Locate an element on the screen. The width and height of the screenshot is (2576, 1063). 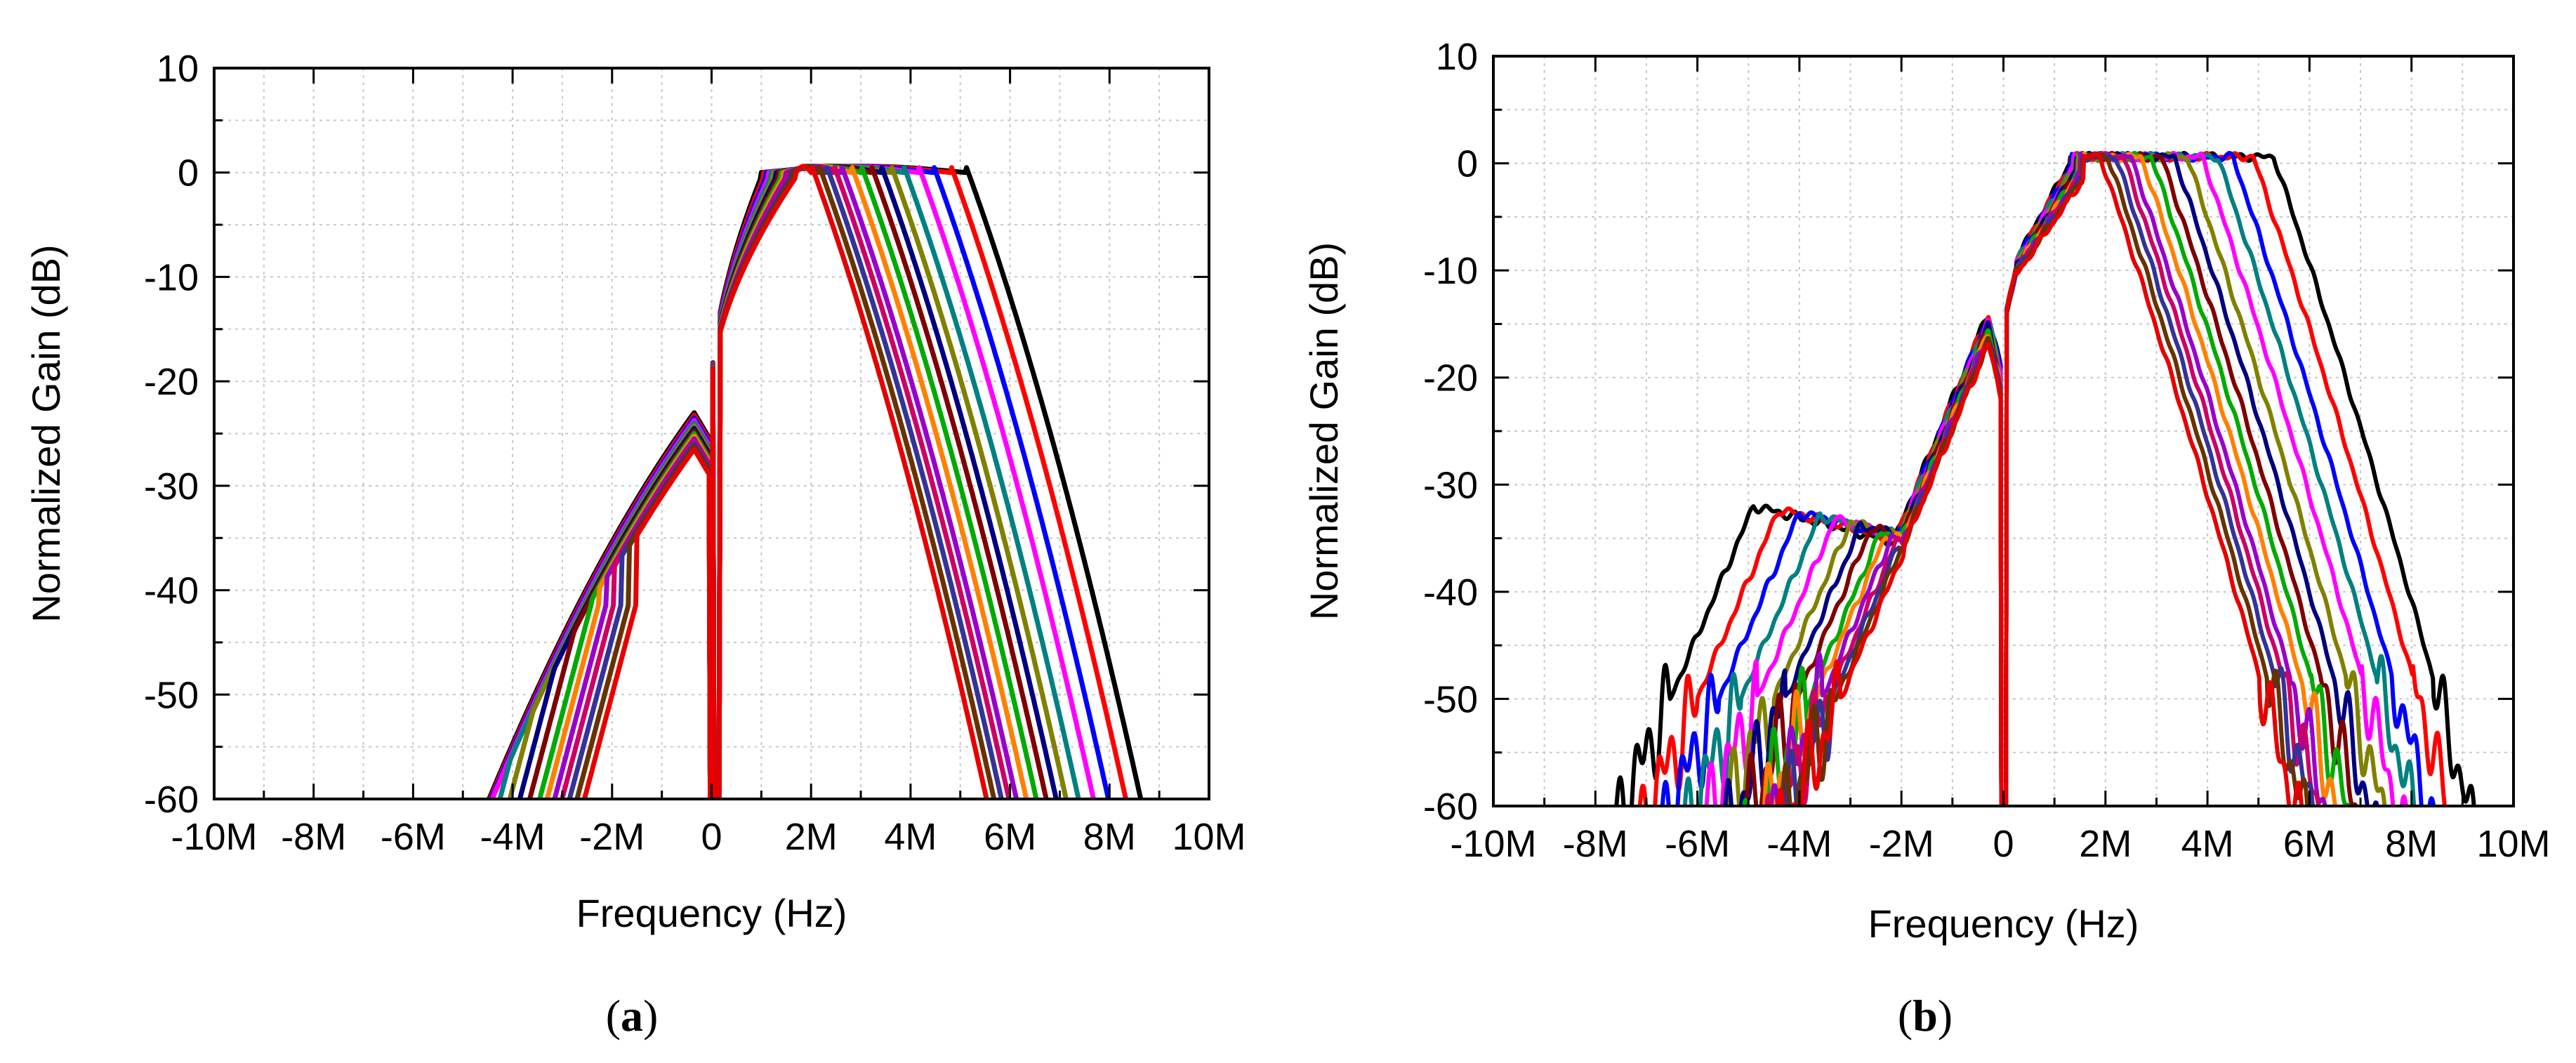
panel-b-caption-open: ( is located at coordinates (1905, 1016).